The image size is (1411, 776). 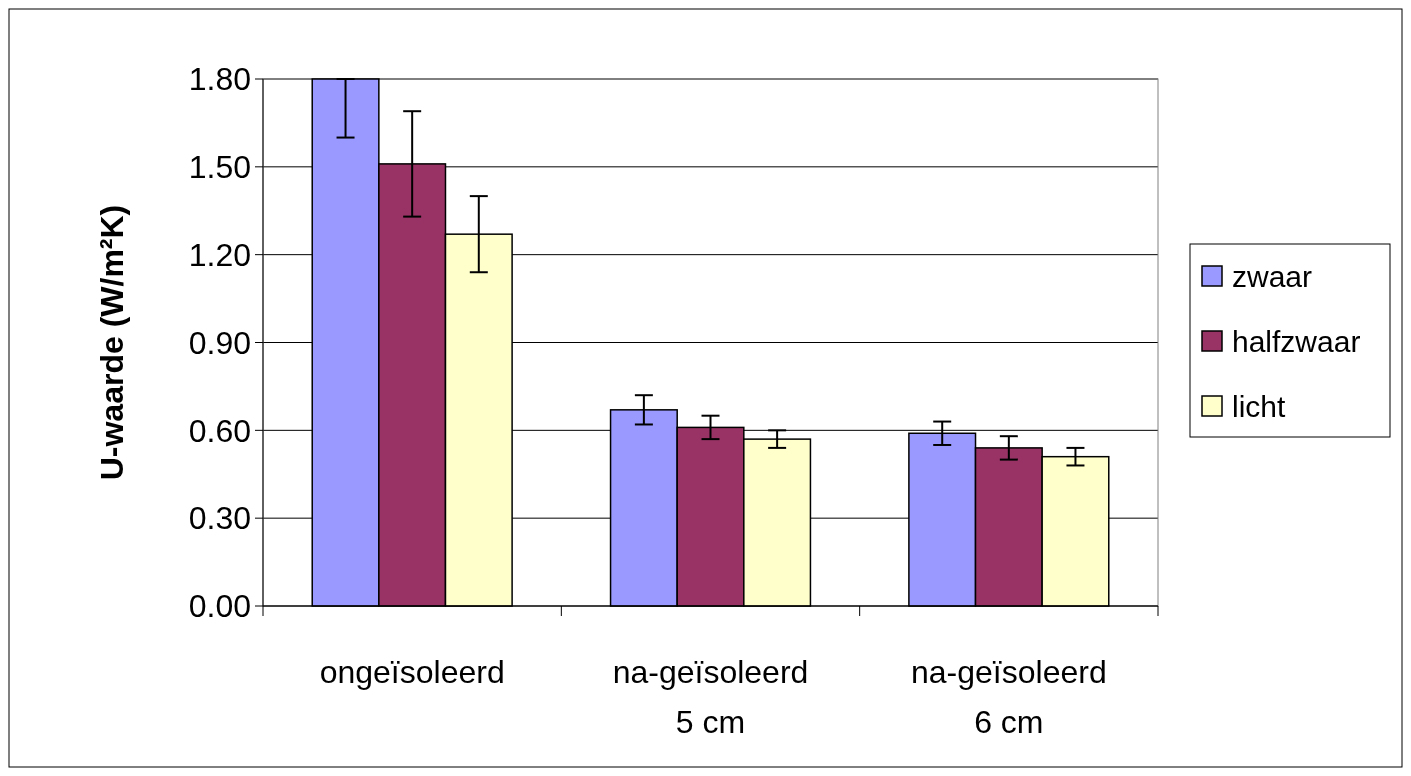 I want to click on legend-label: halfzwaar, so click(x=1296, y=341).